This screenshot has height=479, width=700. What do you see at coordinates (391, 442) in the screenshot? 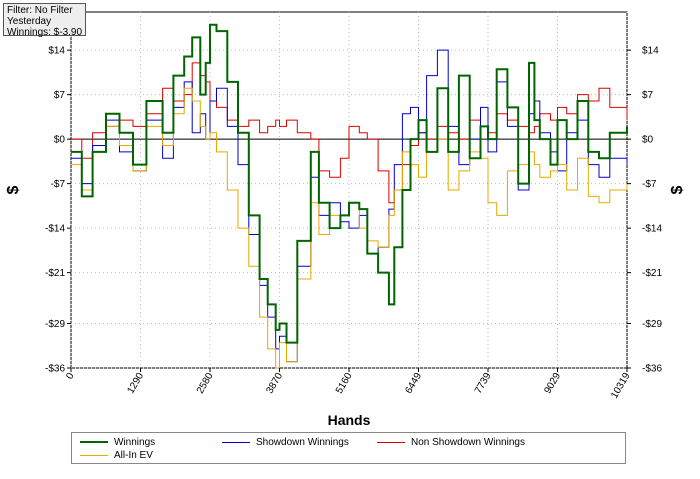
I see `legend-swatch-non-showdown` at bounding box center [391, 442].